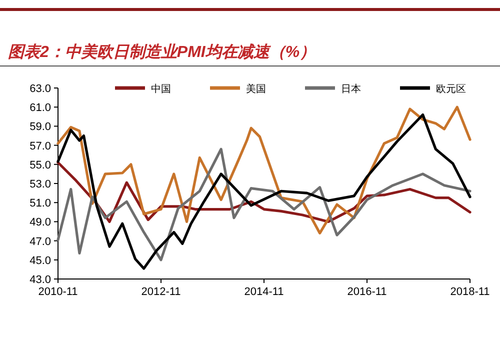  I want to click on y-tick-label: 63.0, so click(40, 89).